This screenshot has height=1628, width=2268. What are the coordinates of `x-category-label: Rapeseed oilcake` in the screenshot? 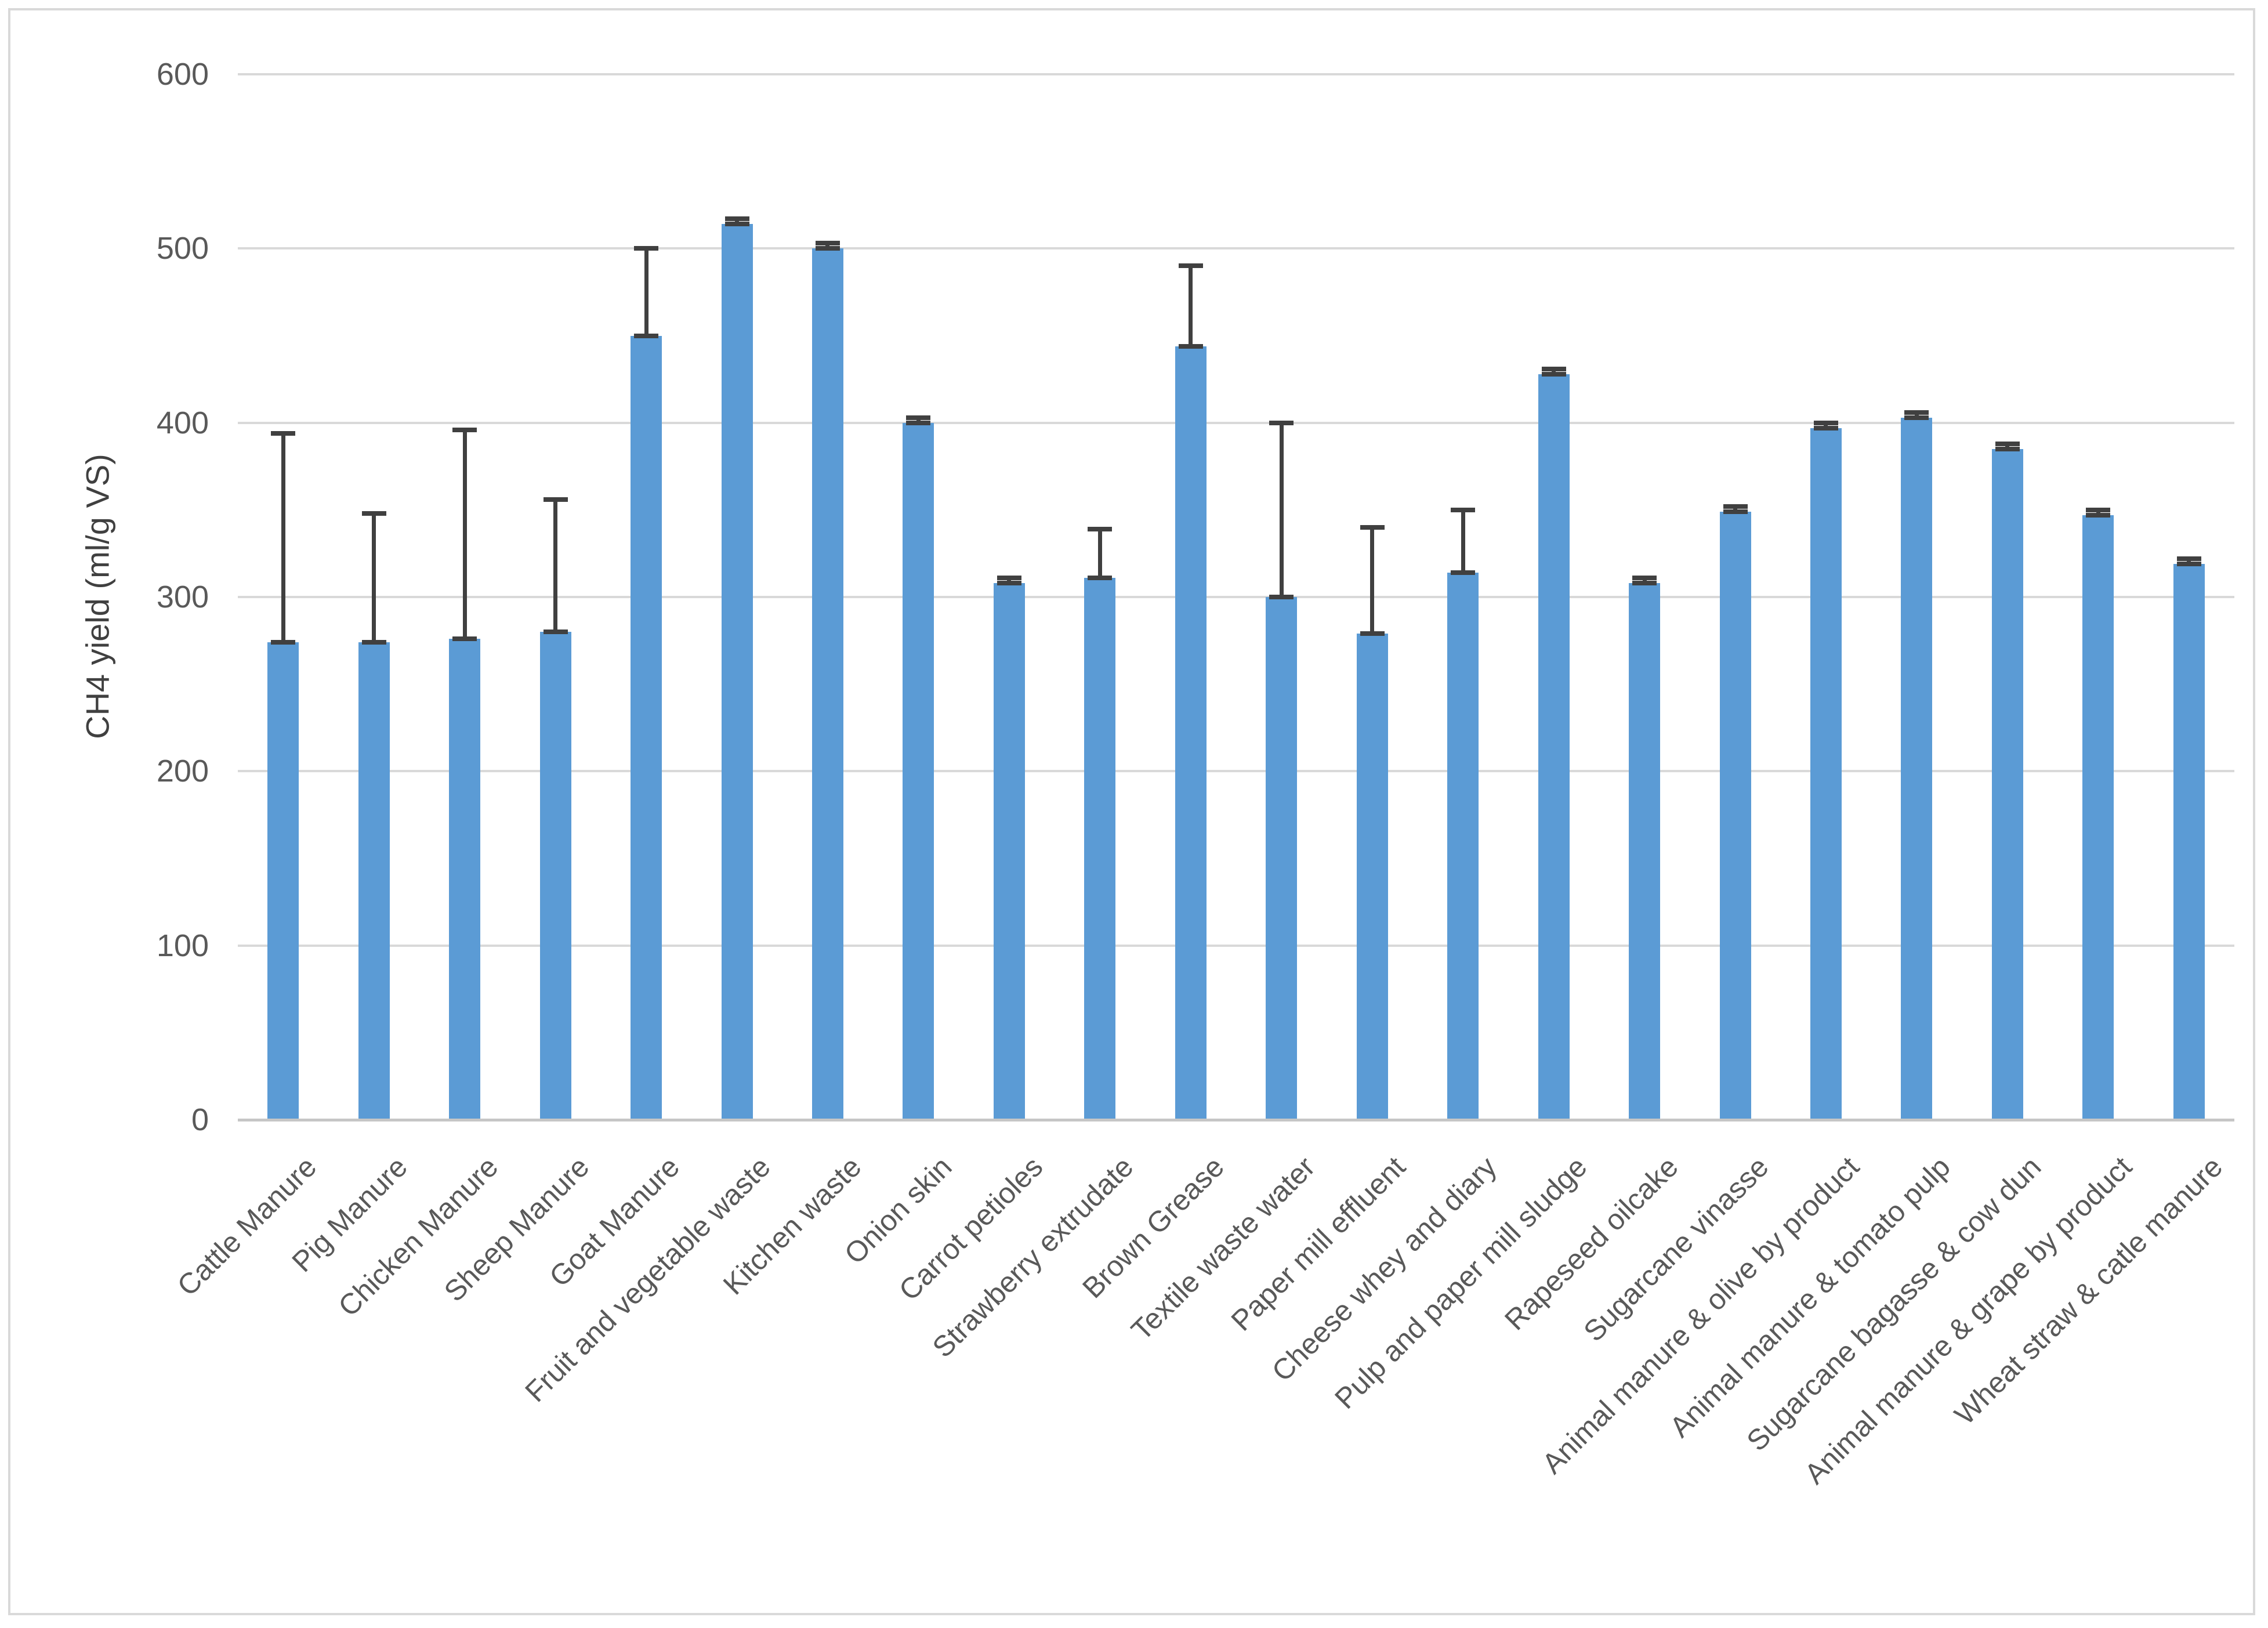 It's located at (1591, 1243).